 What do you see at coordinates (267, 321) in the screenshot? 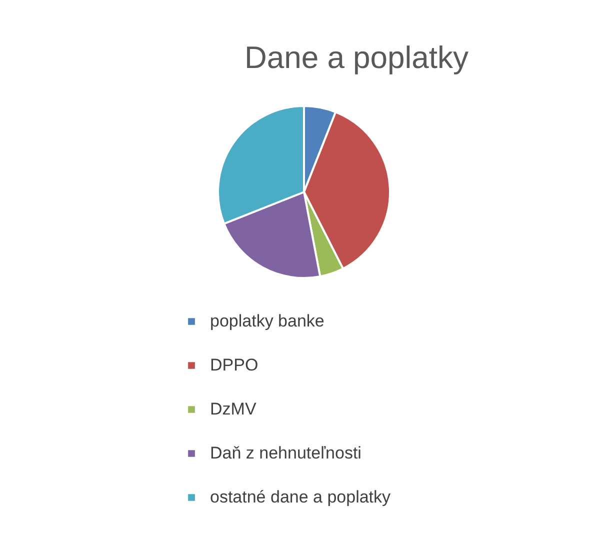
I see `legend-label: poplatky banke` at bounding box center [267, 321].